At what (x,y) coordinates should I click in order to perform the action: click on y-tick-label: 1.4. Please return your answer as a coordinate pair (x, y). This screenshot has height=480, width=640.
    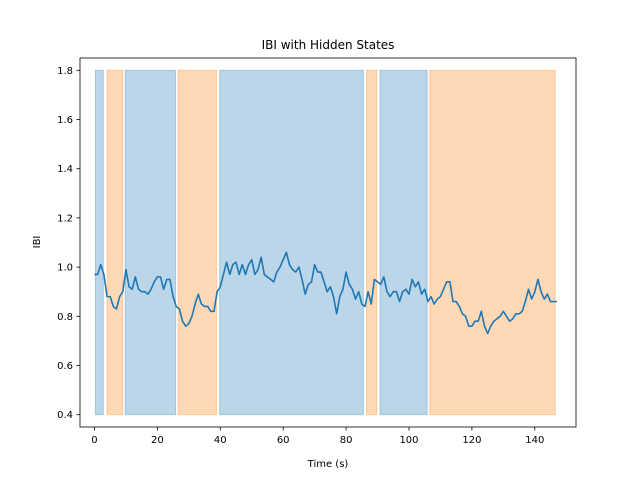
    Looking at the image, I should click on (65, 169).